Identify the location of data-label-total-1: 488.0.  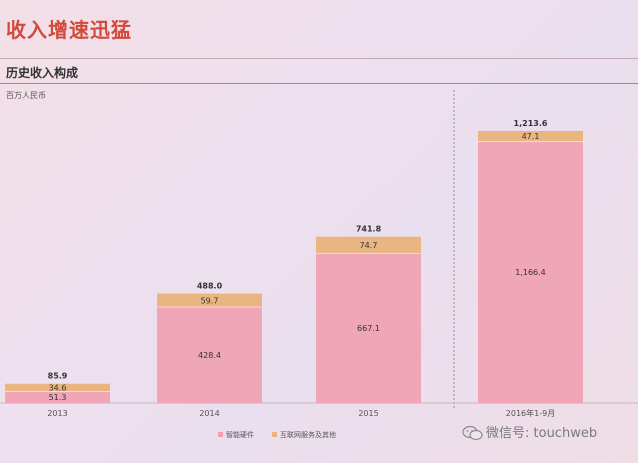
(210, 286).